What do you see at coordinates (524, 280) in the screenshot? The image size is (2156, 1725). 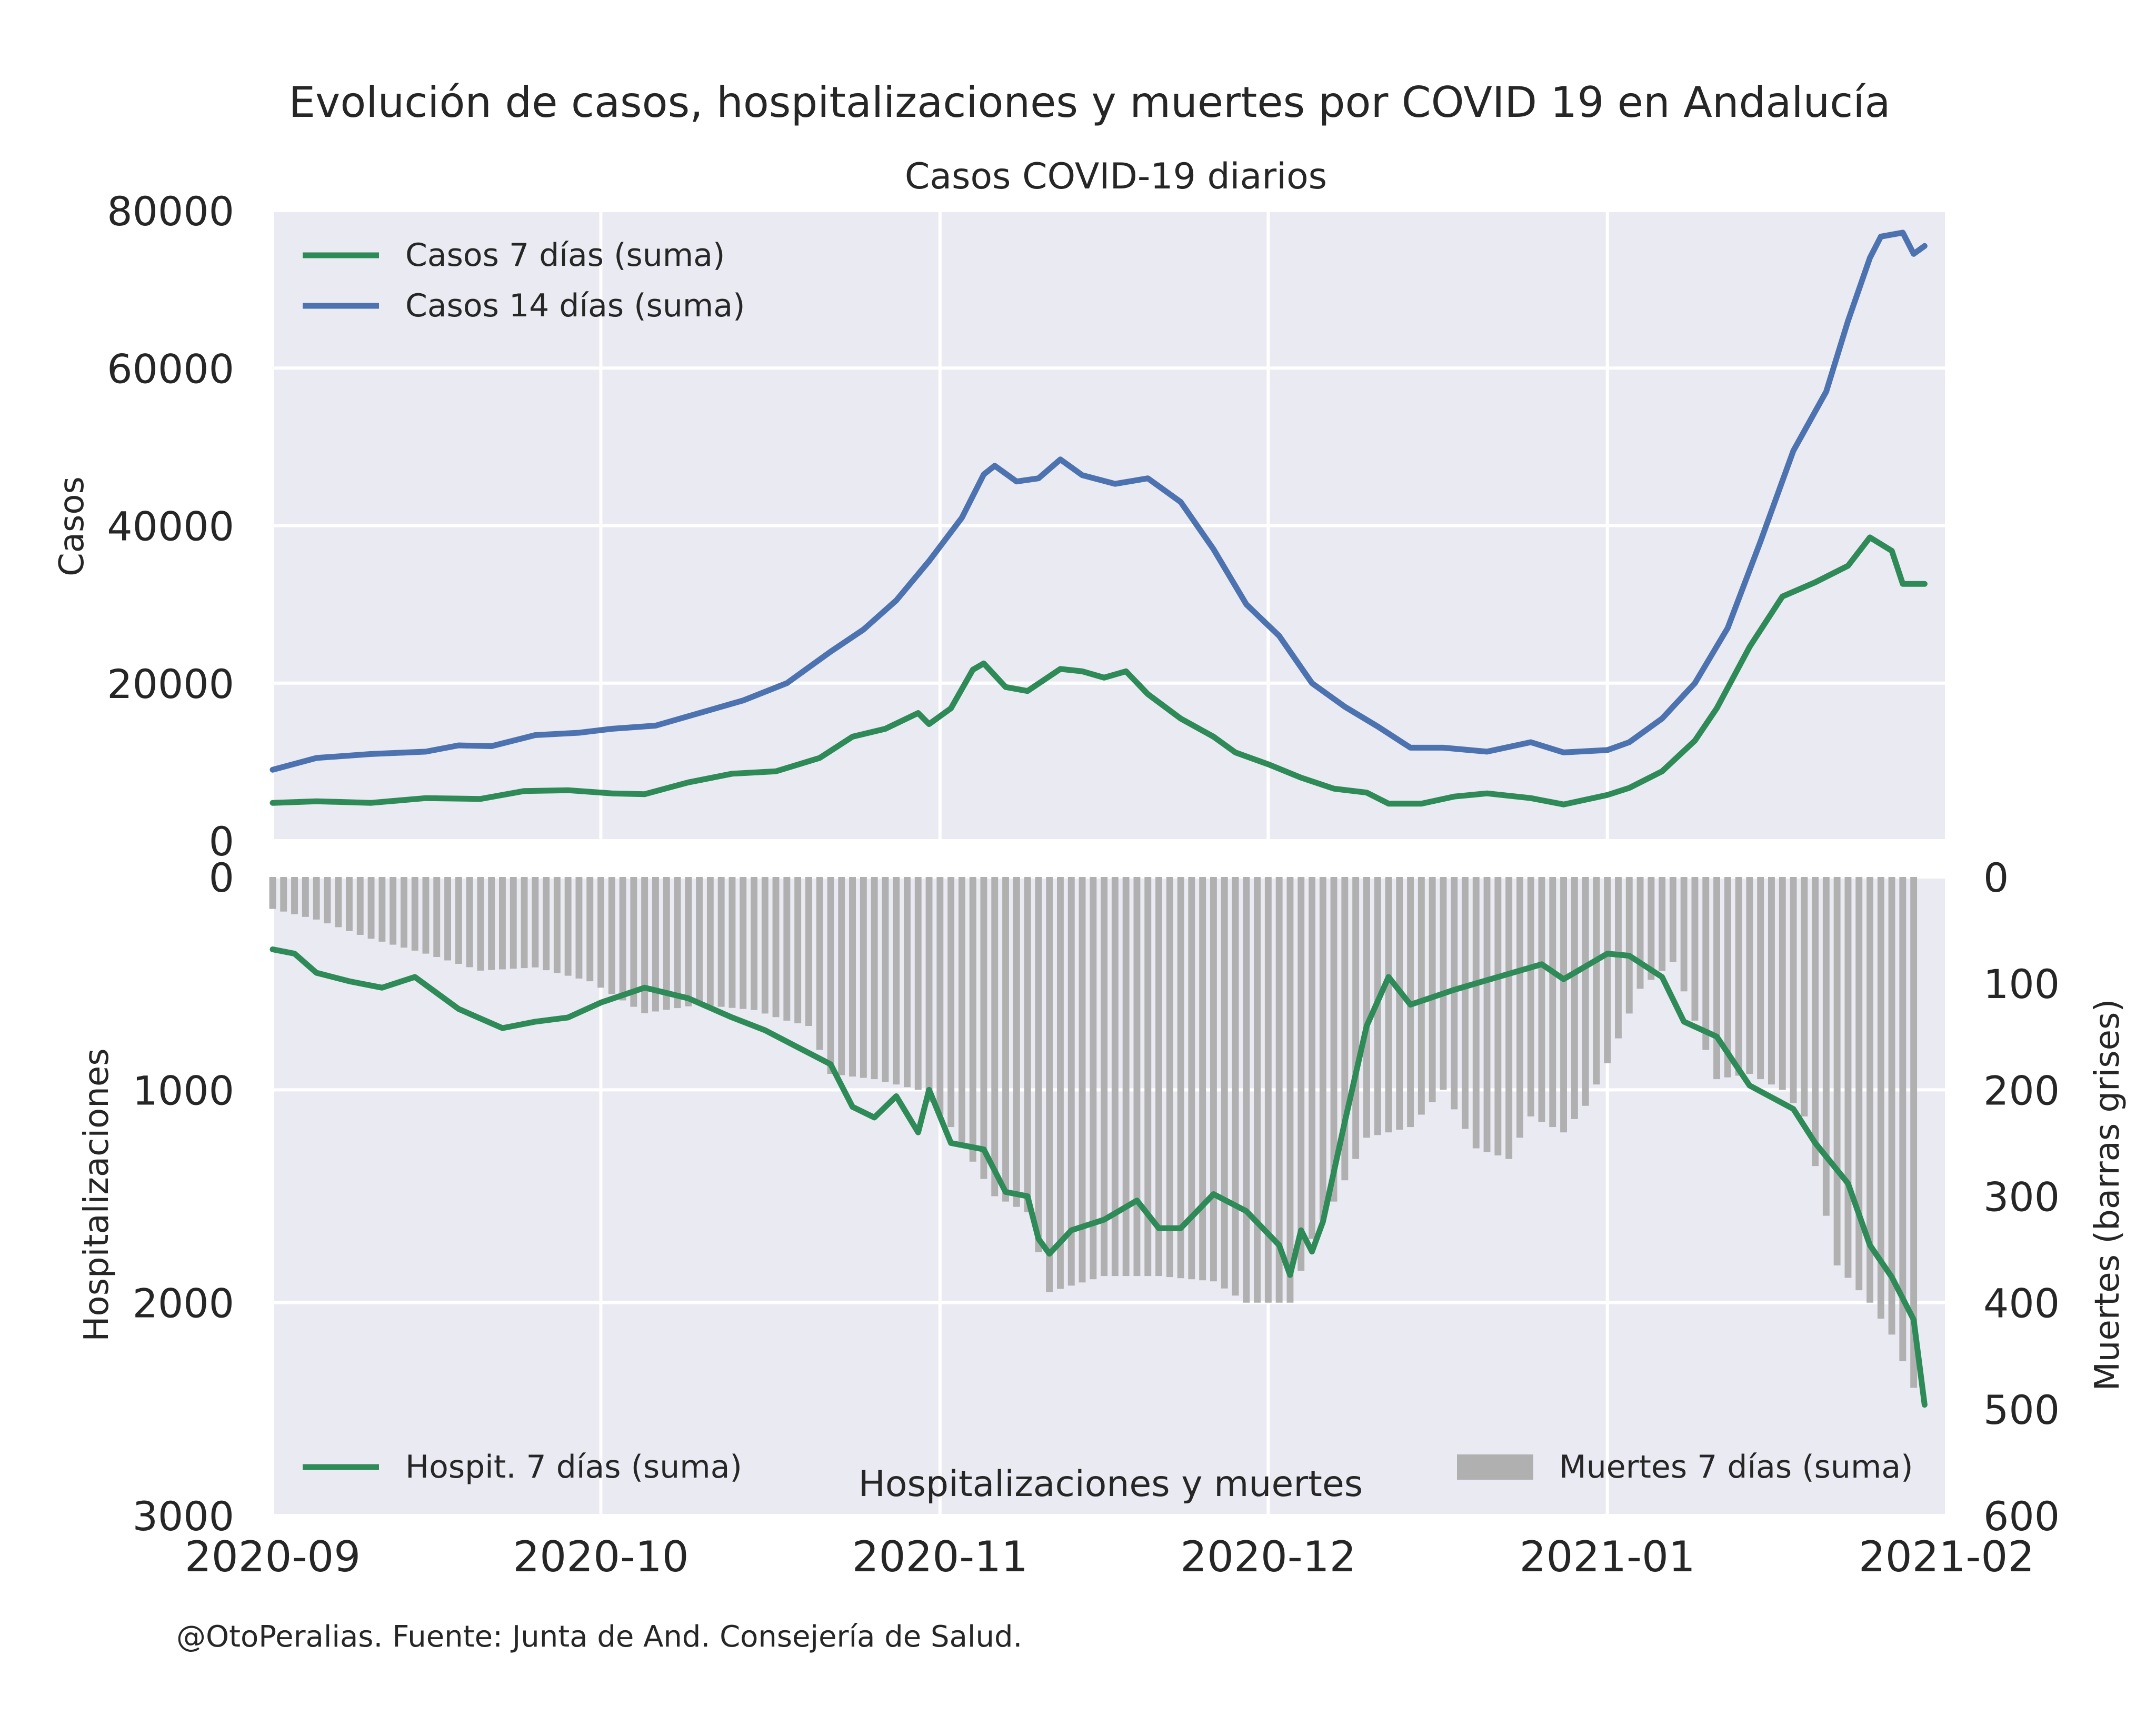 I see `top-legend: Casos 7 días (suma) Casos 14 días (suma)` at bounding box center [524, 280].